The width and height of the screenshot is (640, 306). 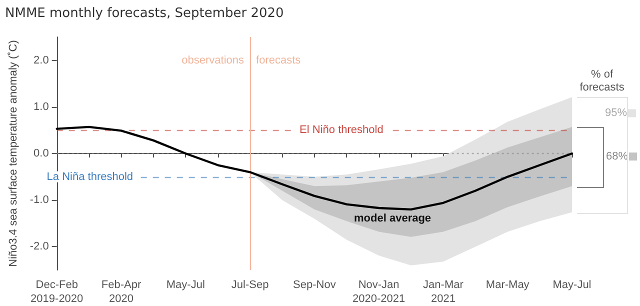 What do you see at coordinates (41, 154) in the screenshot?
I see `y-tick-label: 0.0` at bounding box center [41, 154].